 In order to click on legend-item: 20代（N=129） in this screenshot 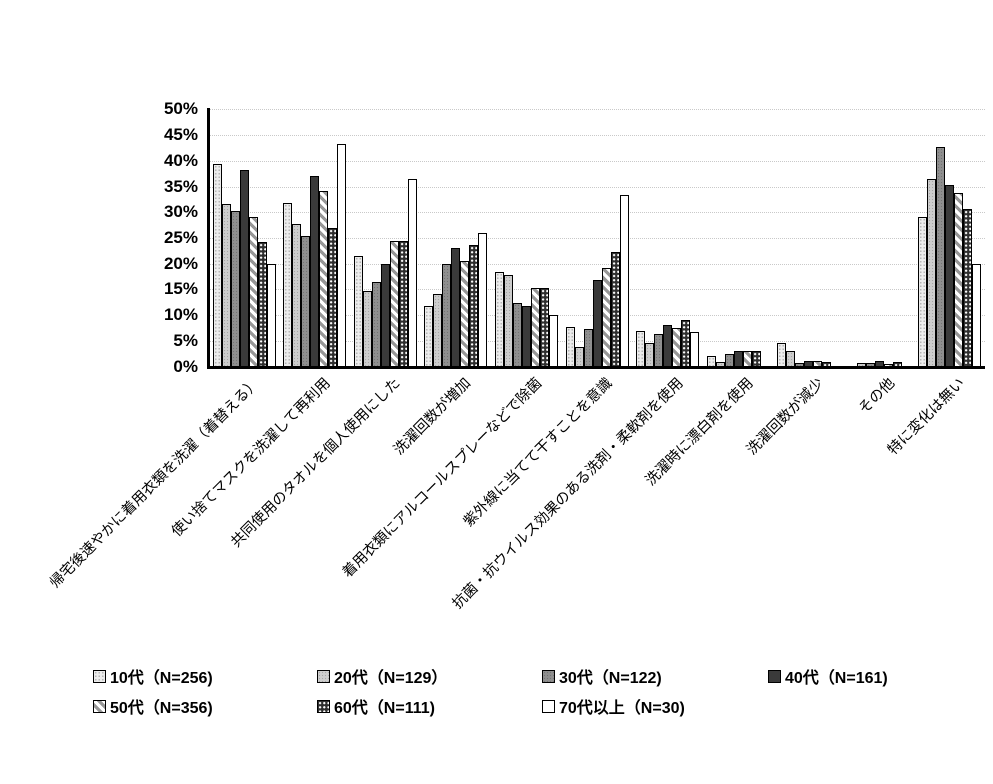, I will do `click(382, 676)`.